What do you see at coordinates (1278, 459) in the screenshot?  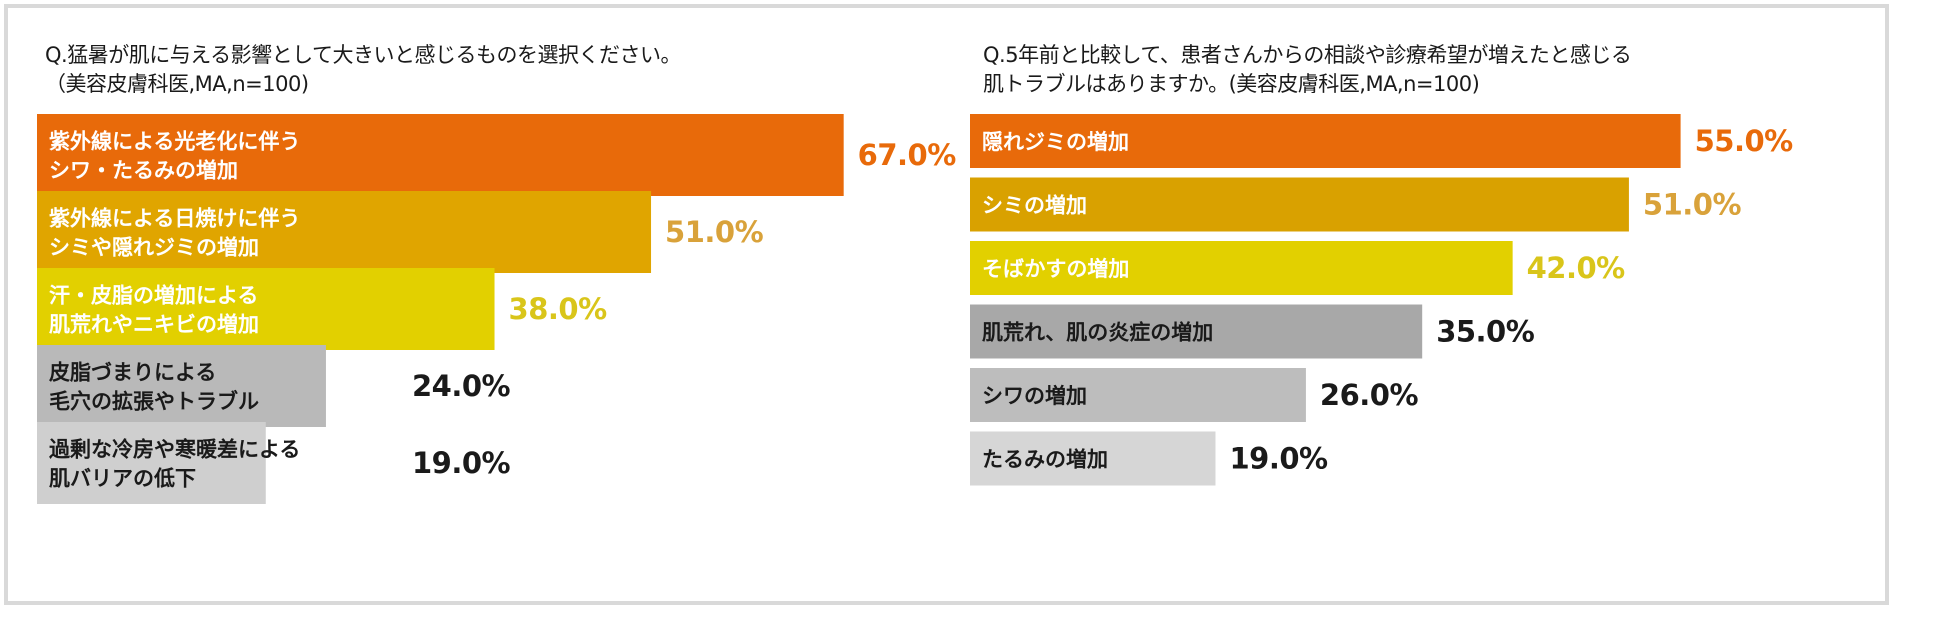 I see `right-value-label-6: 19.0%` at bounding box center [1278, 459].